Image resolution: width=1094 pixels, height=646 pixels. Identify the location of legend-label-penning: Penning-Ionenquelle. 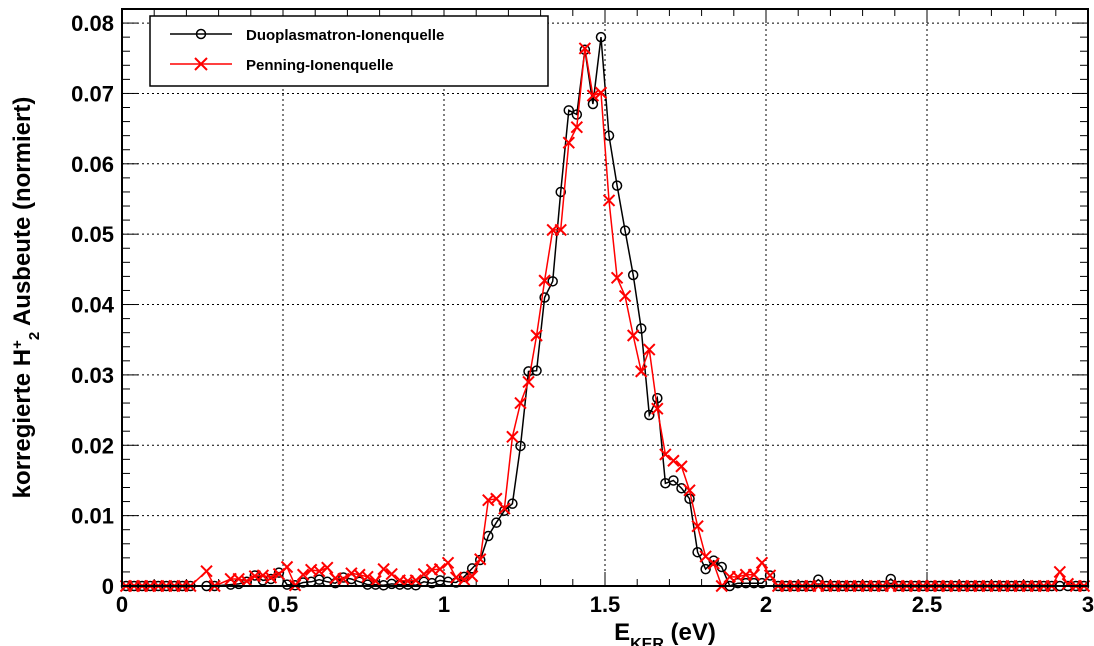
(320, 65).